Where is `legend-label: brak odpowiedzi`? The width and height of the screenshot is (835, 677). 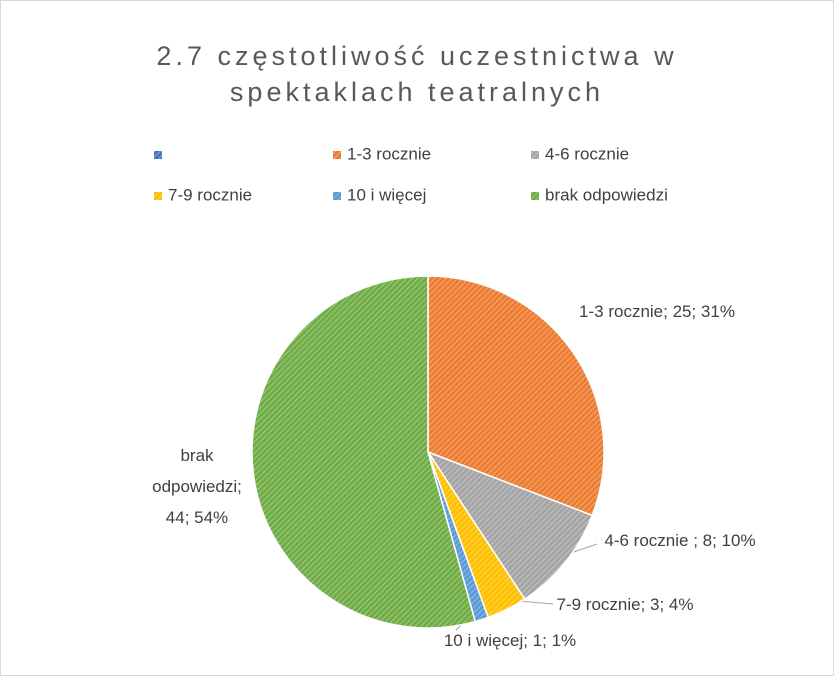
legend-label: brak odpowiedzi is located at coordinates (606, 194).